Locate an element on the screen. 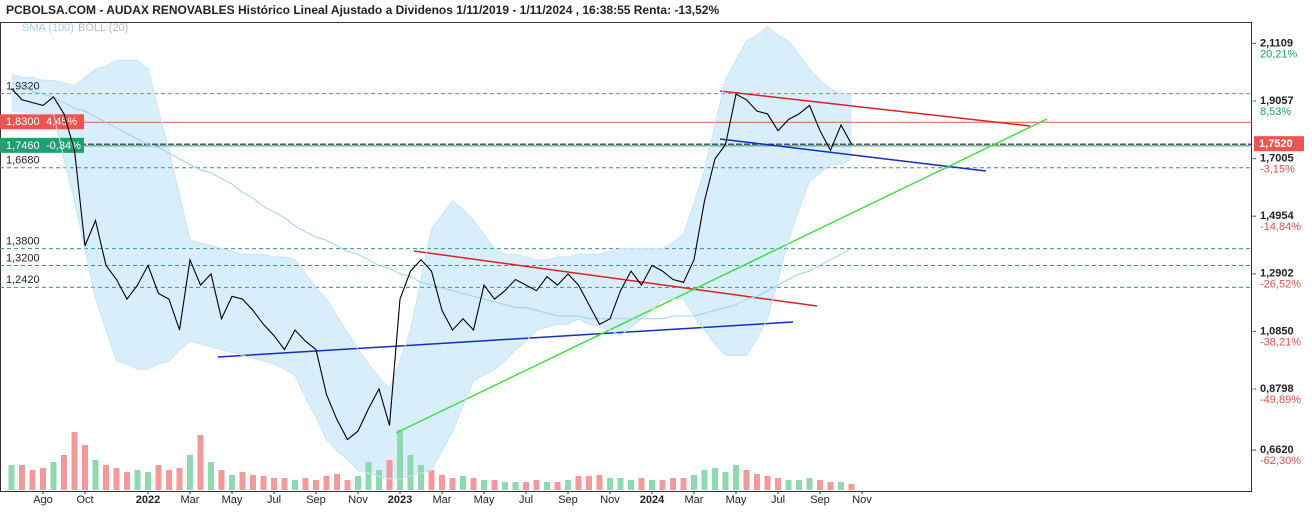 The width and height of the screenshot is (1312, 512). y-tick-label: 1,4954 is located at coordinates (1277, 216).